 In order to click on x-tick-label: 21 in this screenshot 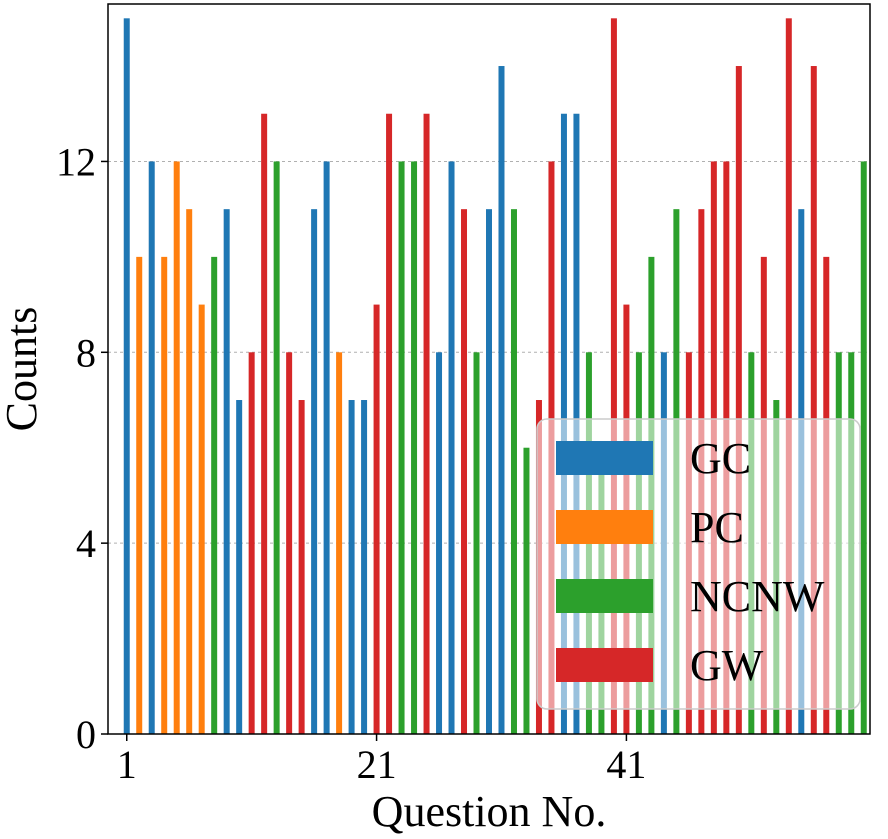, I will do `click(377, 764)`.